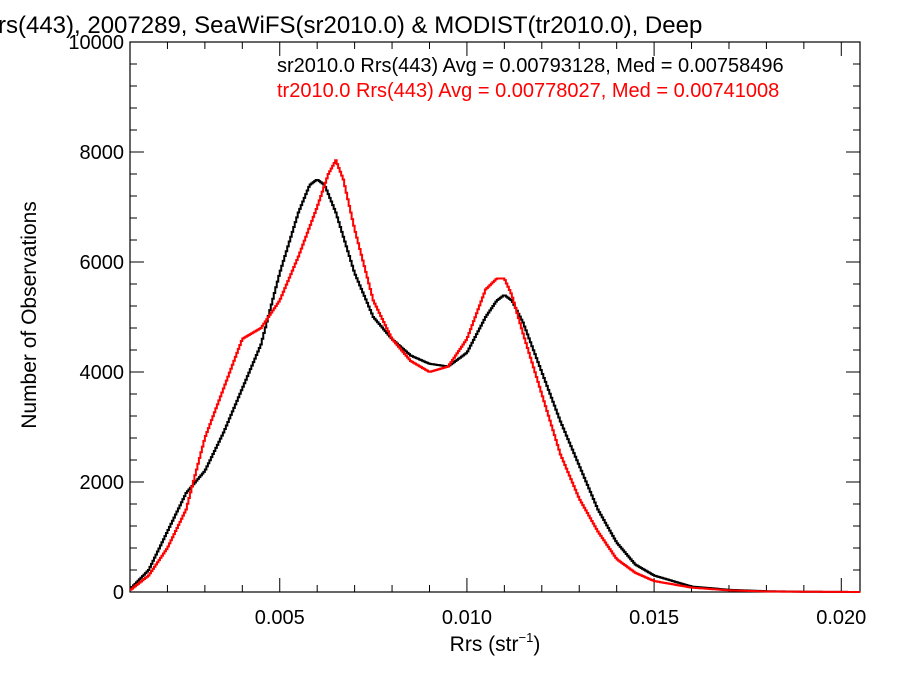 The width and height of the screenshot is (900, 675). Describe the element at coordinates (536, 644) in the screenshot. I see `x-axis-label-end: )` at that location.